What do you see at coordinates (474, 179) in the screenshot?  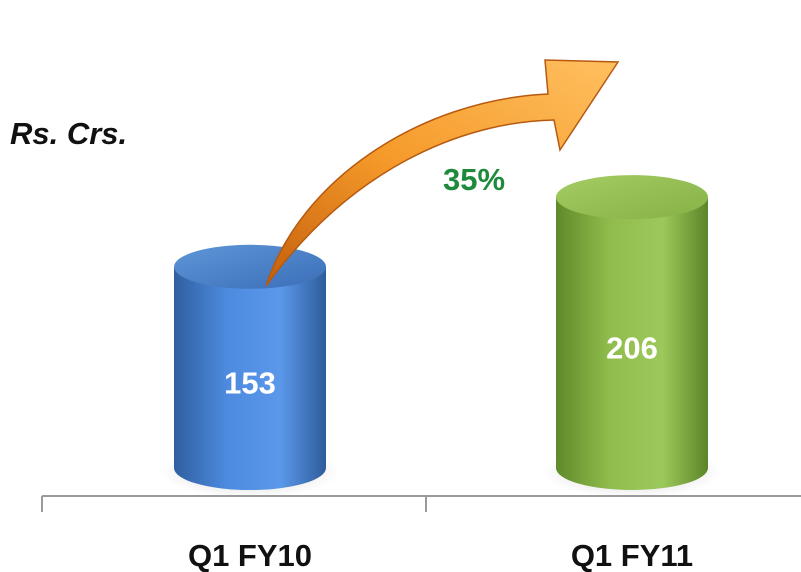 I see `growth-label: 35%` at bounding box center [474, 179].